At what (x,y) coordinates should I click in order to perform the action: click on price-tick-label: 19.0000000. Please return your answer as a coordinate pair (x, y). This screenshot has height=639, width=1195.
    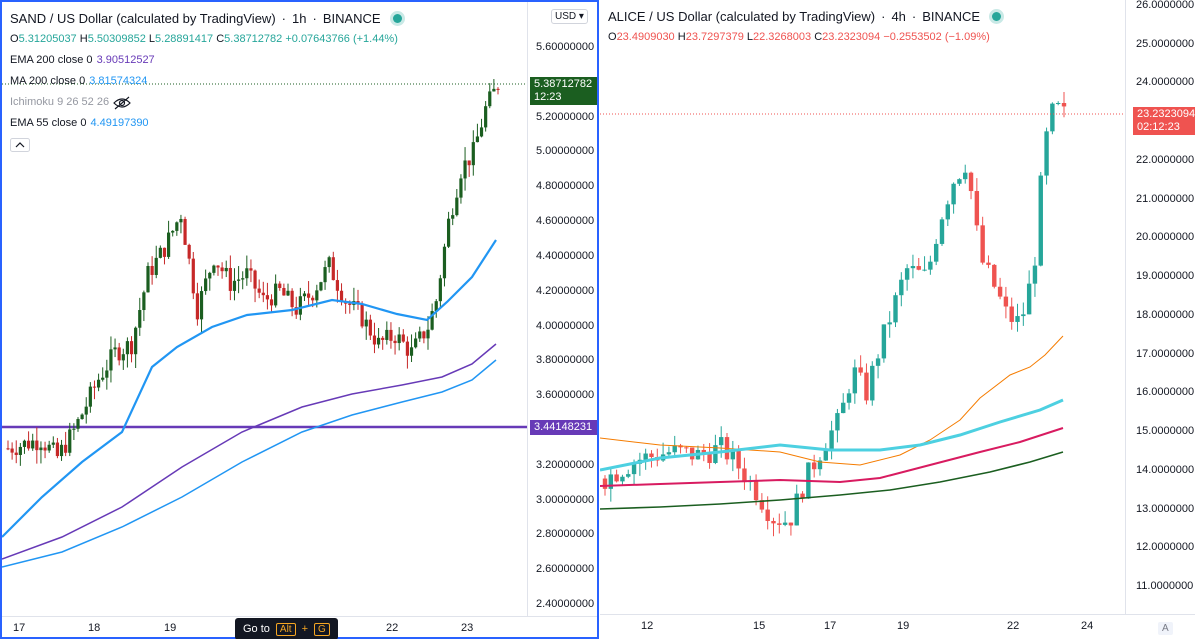
    Looking at the image, I should click on (1165, 276).